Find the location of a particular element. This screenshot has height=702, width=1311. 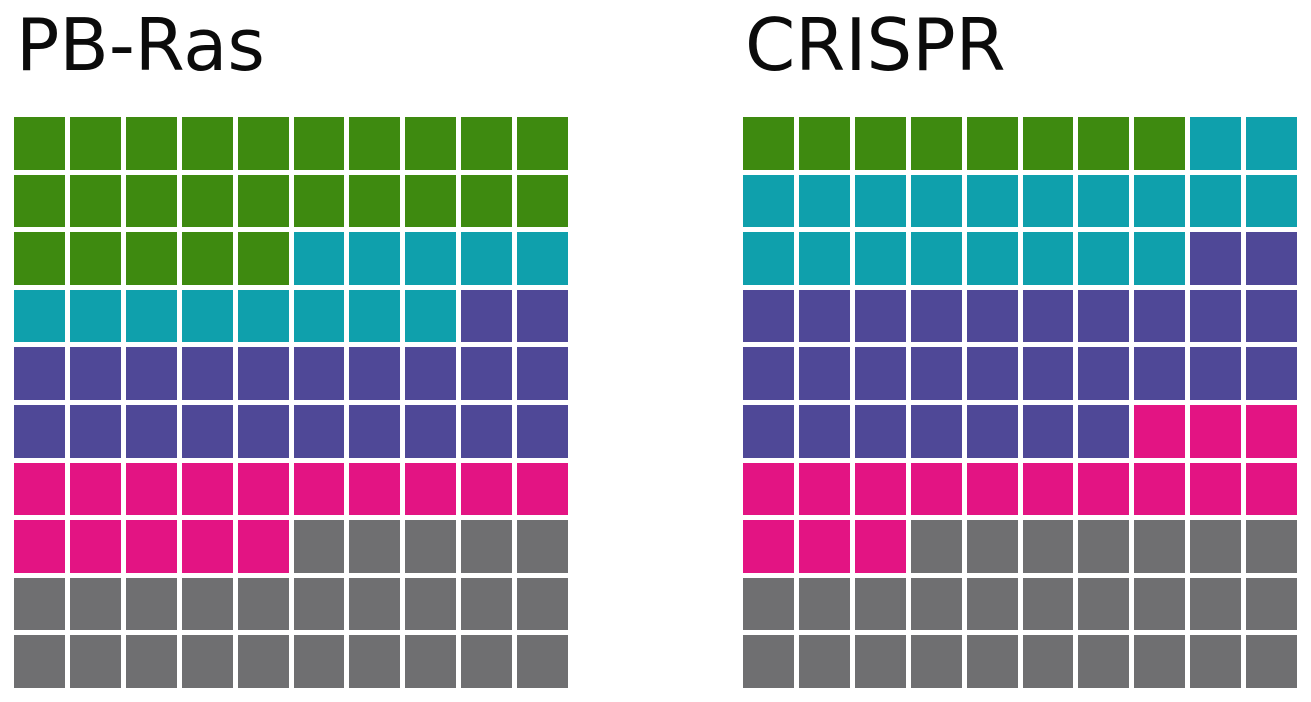

chart-title-pb-ras: PB-Ras is located at coordinates (140, 45).